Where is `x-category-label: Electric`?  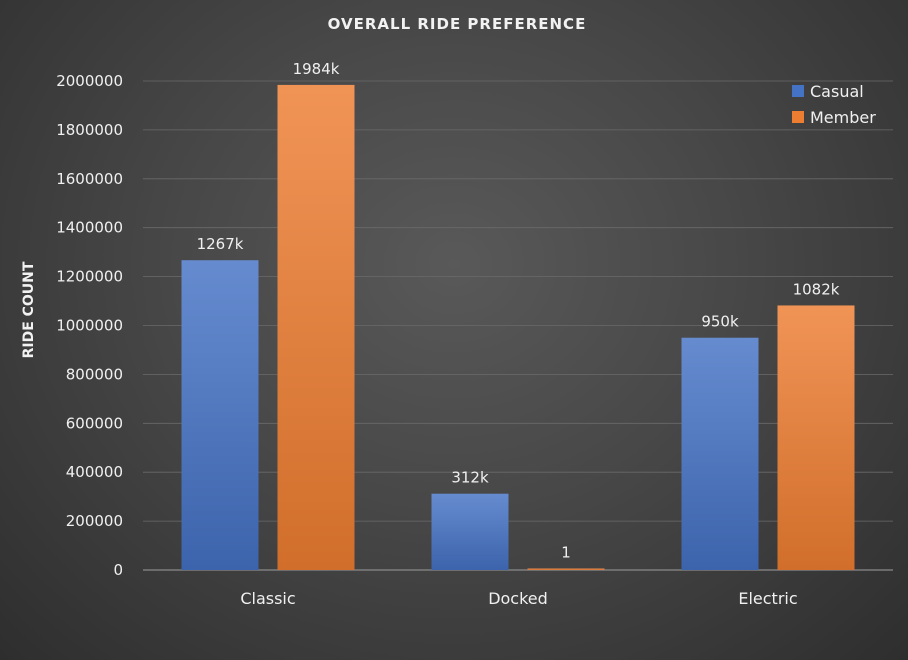
x-category-label: Electric is located at coordinates (767, 598).